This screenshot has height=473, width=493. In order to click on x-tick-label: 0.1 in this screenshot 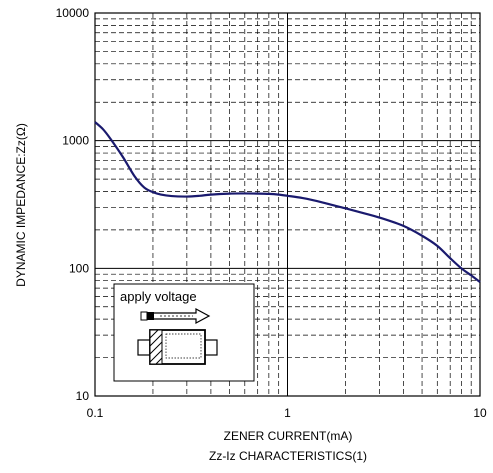, I will do `click(95, 413)`.